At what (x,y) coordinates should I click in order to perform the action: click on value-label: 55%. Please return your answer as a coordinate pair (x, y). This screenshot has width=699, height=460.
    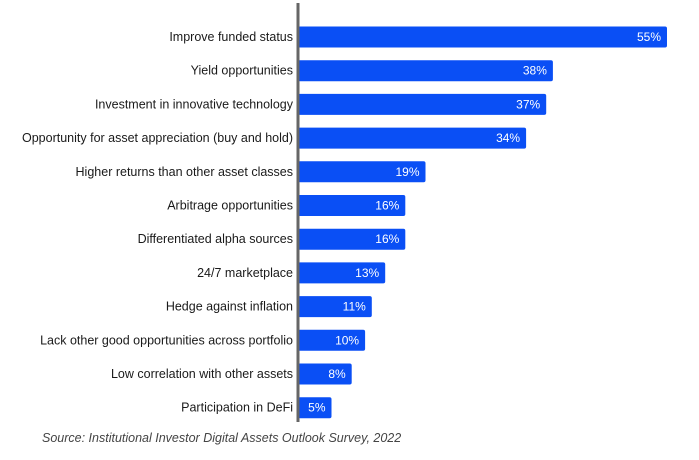
    Looking at the image, I should click on (649, 37).